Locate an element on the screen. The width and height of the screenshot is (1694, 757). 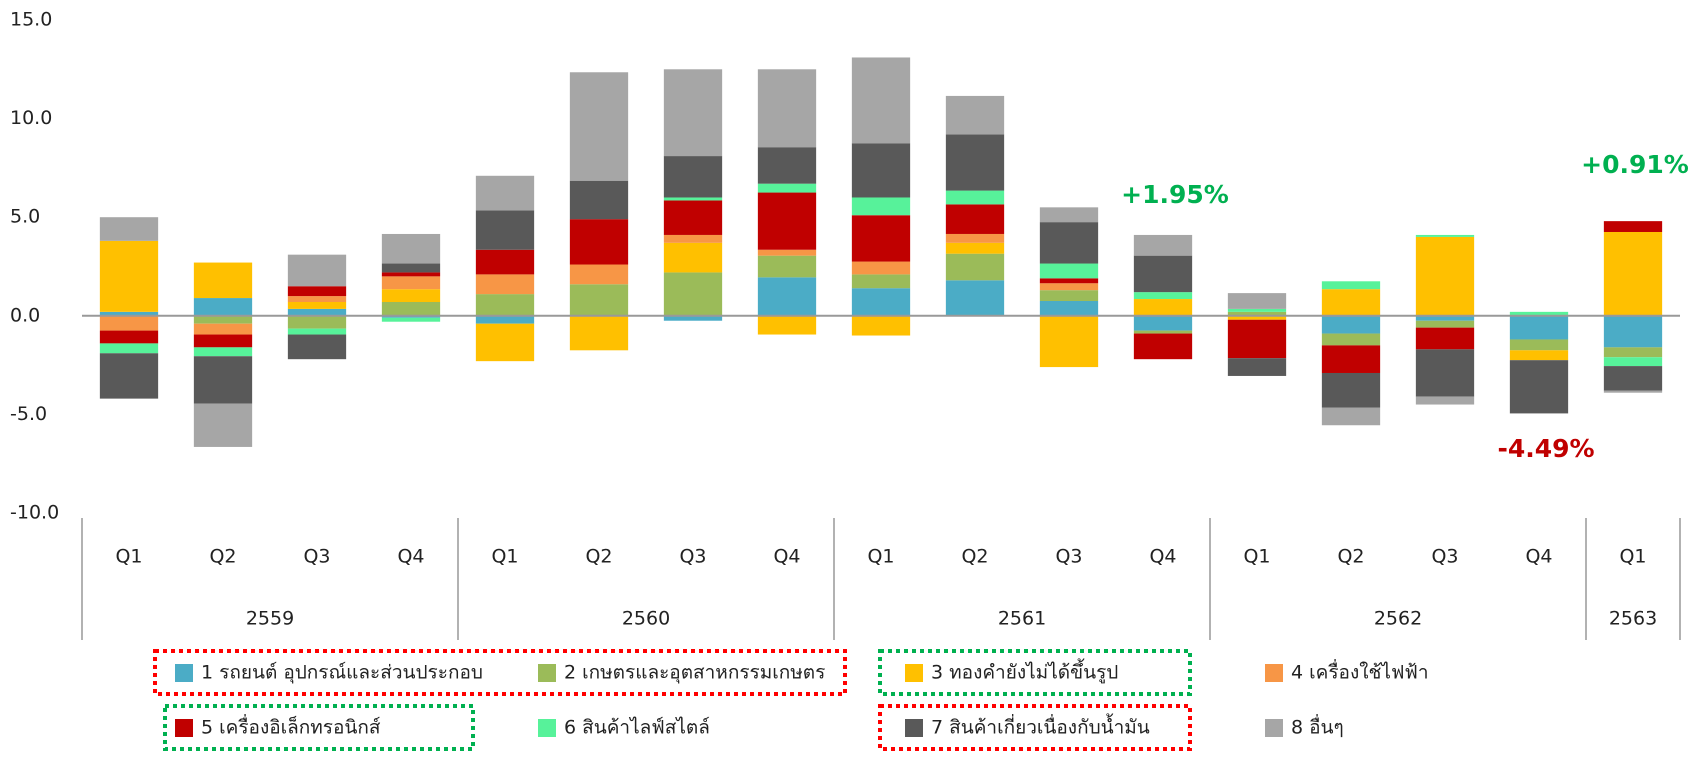
x-group-label: 2559 is located at coordinates (270, 619).